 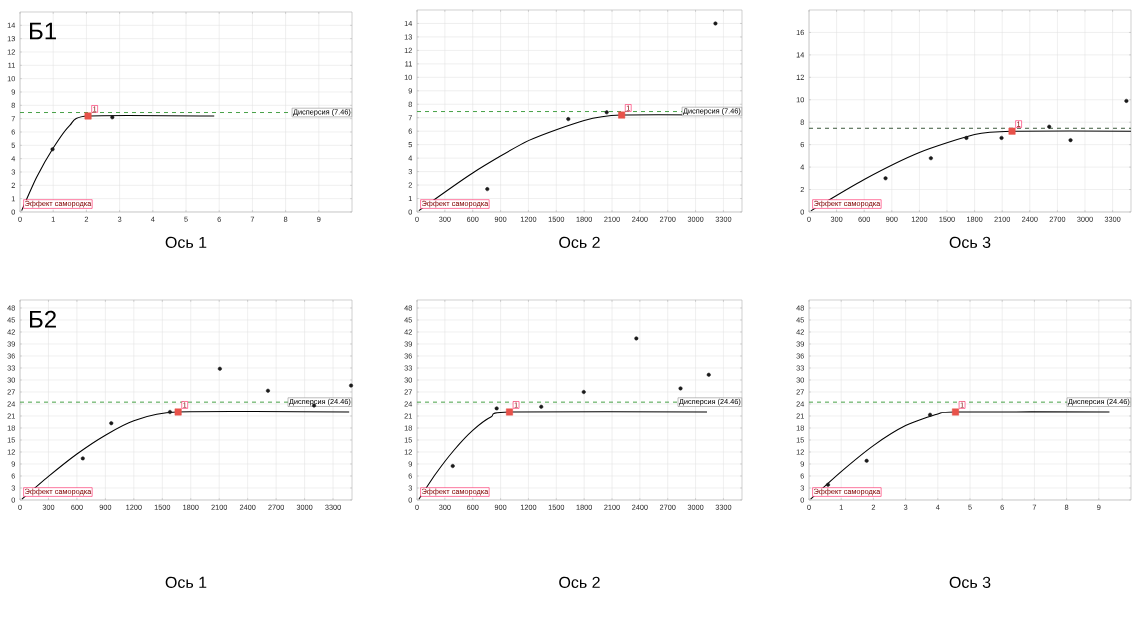 I want to click on chart-title: Б2, so click(x=43, y=319).